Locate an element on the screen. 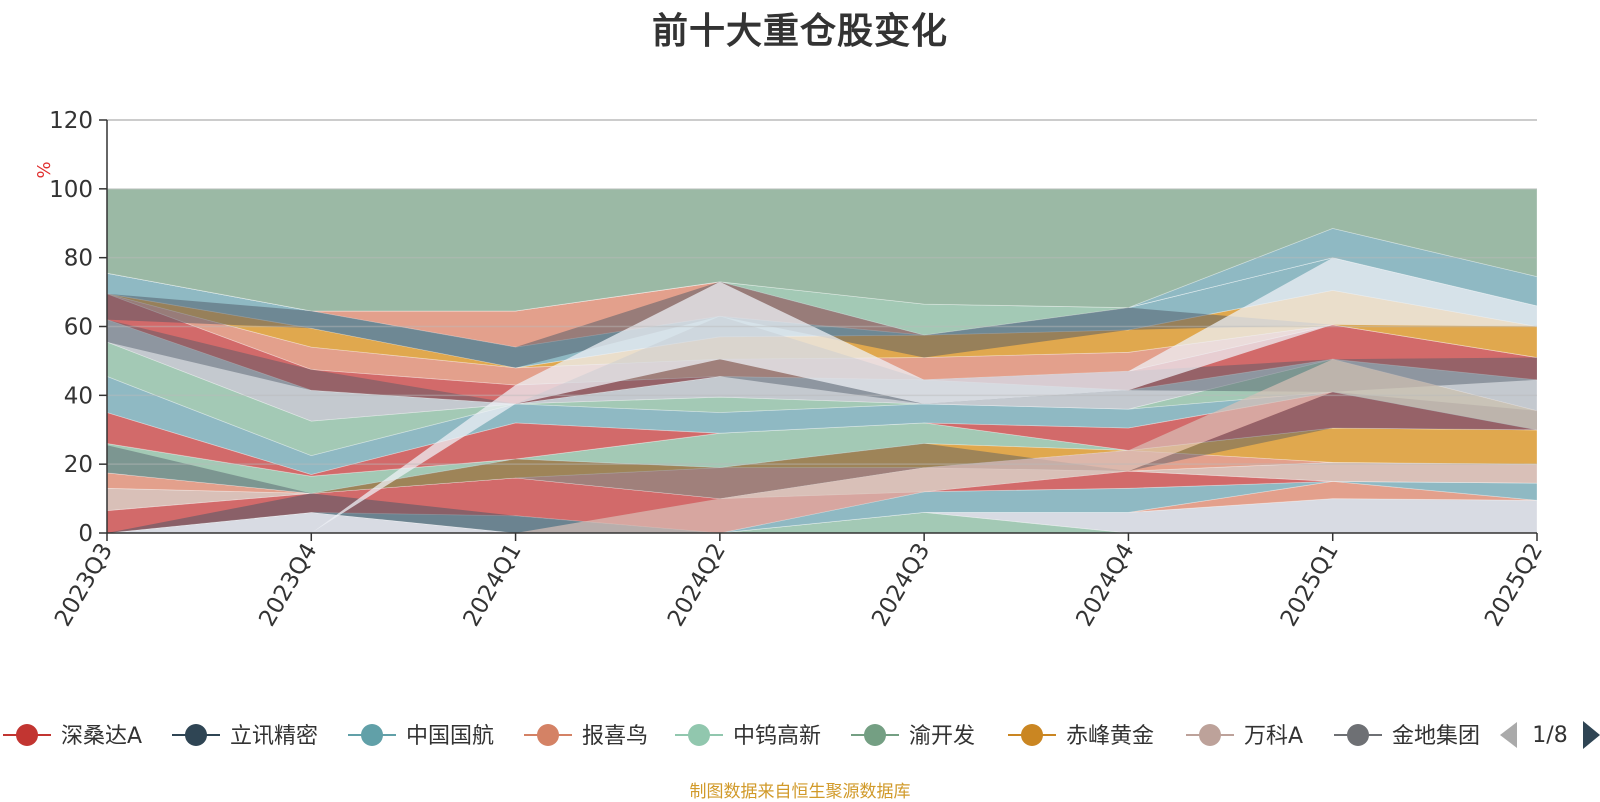  legend-label: 中国国航 is located at coordinates (450, 736).